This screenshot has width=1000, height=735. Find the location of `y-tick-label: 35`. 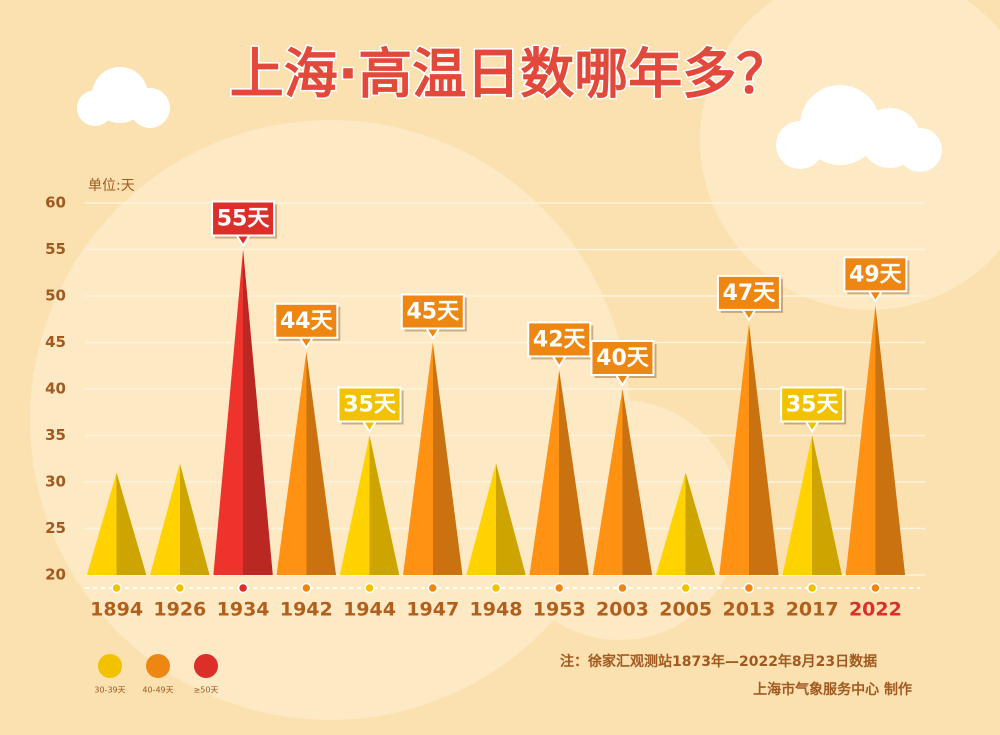

y-tick-label: 35 is located at coordinates (55, 435).